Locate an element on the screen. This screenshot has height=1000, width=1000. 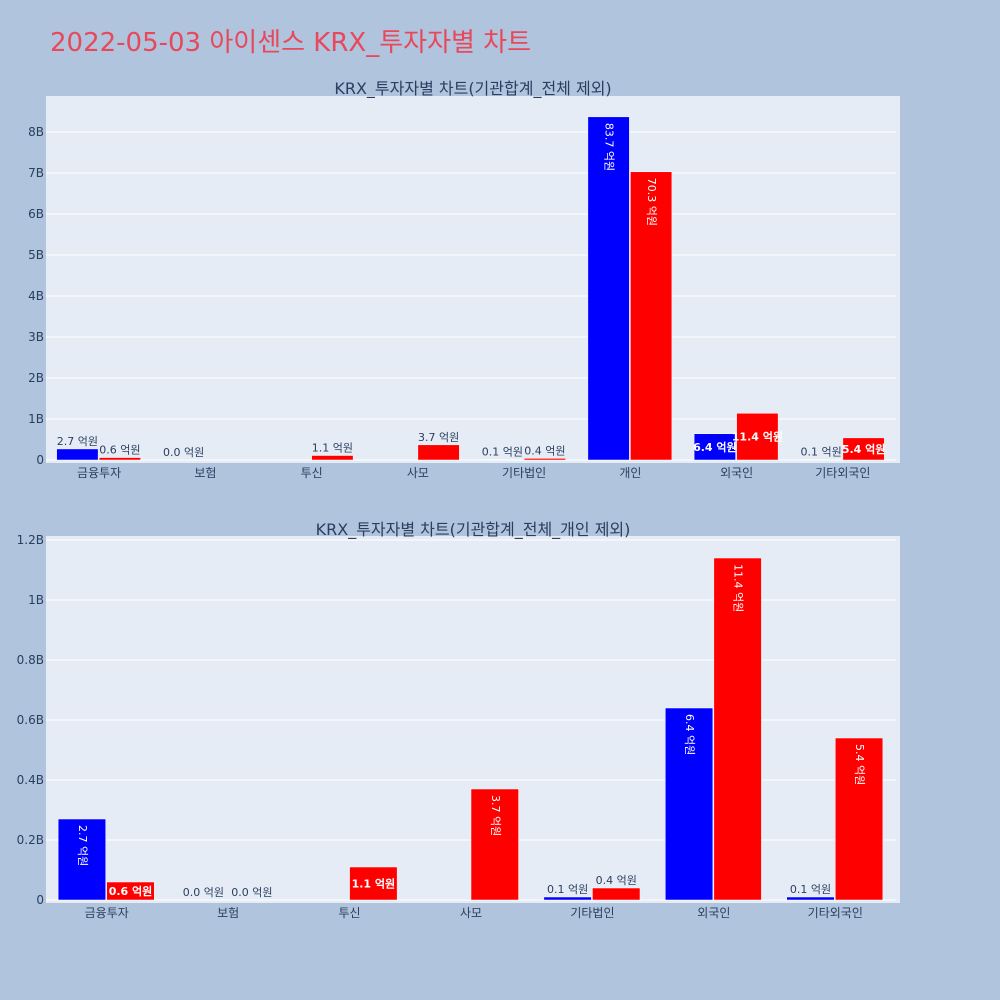
y-tick-label: 0.8B is located at coordinates (30, 660).